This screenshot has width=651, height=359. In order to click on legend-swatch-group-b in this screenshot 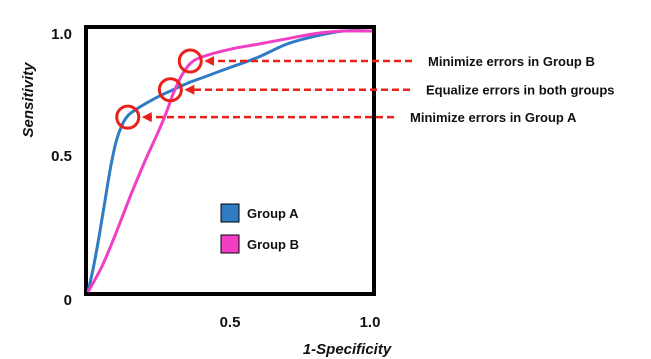, I will do `click(230, 244)`.